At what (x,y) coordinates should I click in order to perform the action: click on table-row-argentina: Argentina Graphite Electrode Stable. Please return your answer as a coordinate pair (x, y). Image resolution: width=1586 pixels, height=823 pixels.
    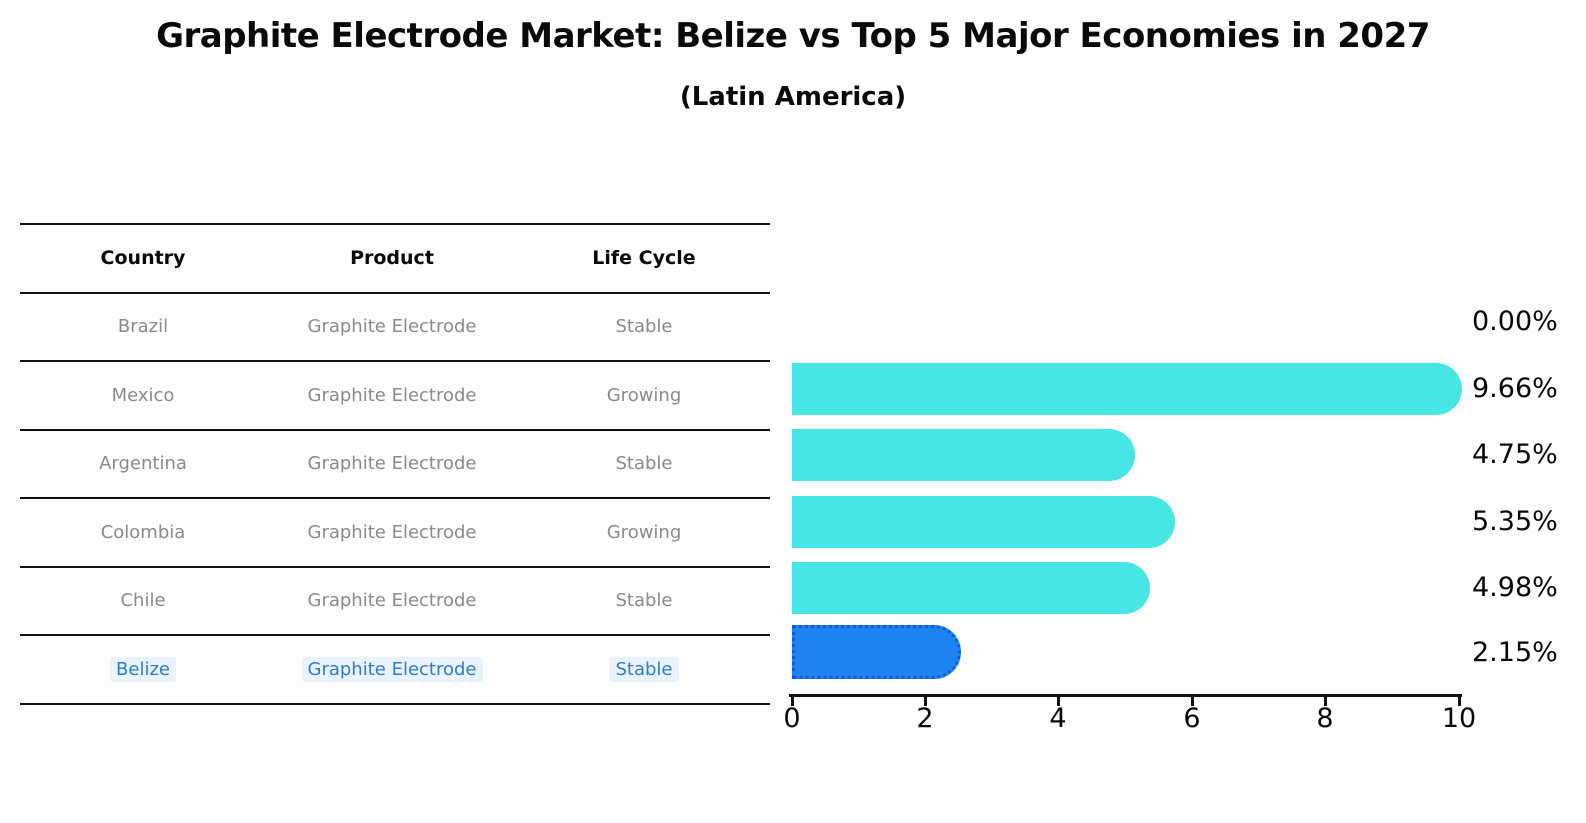
    Looking at the image, I should click on (395, 463).